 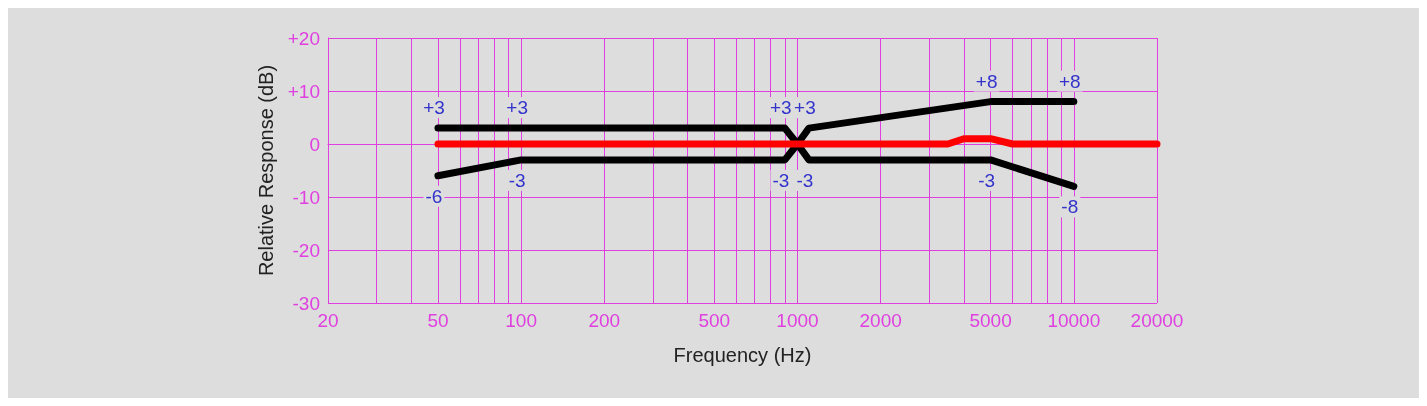 I want to click on x-tick-label: 2000, so click(x=880, y=320).